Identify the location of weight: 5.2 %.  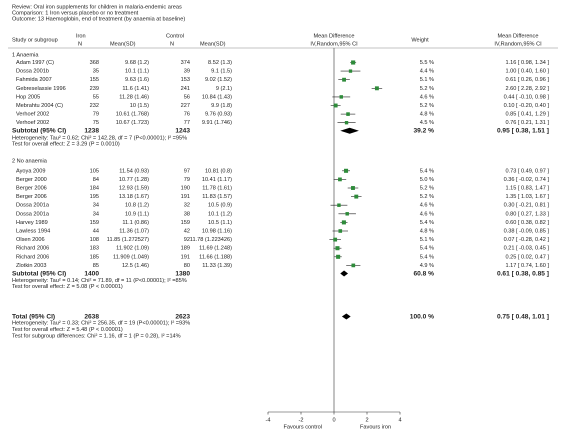
(427, 188).